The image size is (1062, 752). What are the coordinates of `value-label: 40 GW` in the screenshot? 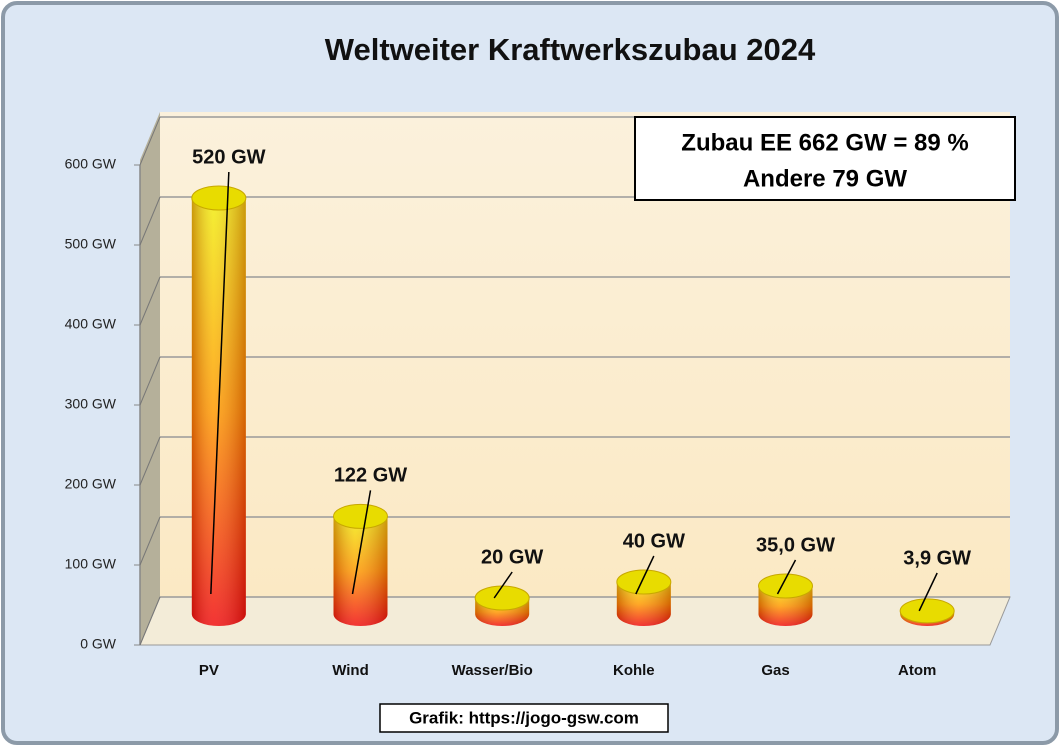 It's located at (654, 541).